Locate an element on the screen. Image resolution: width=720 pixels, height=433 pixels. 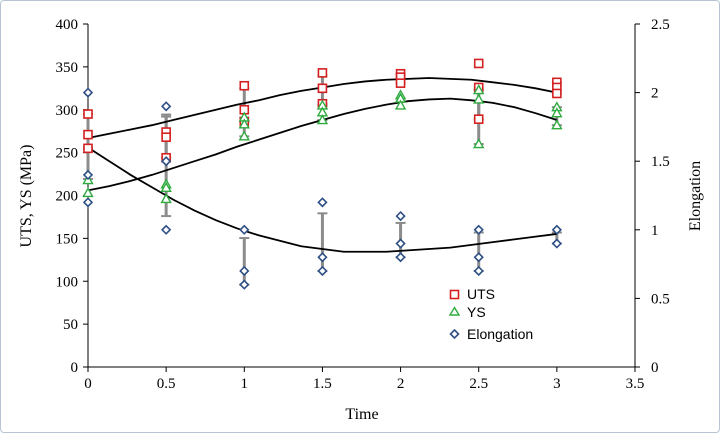
y-right-tick-label: 0 is located at coordinates (655, 368).